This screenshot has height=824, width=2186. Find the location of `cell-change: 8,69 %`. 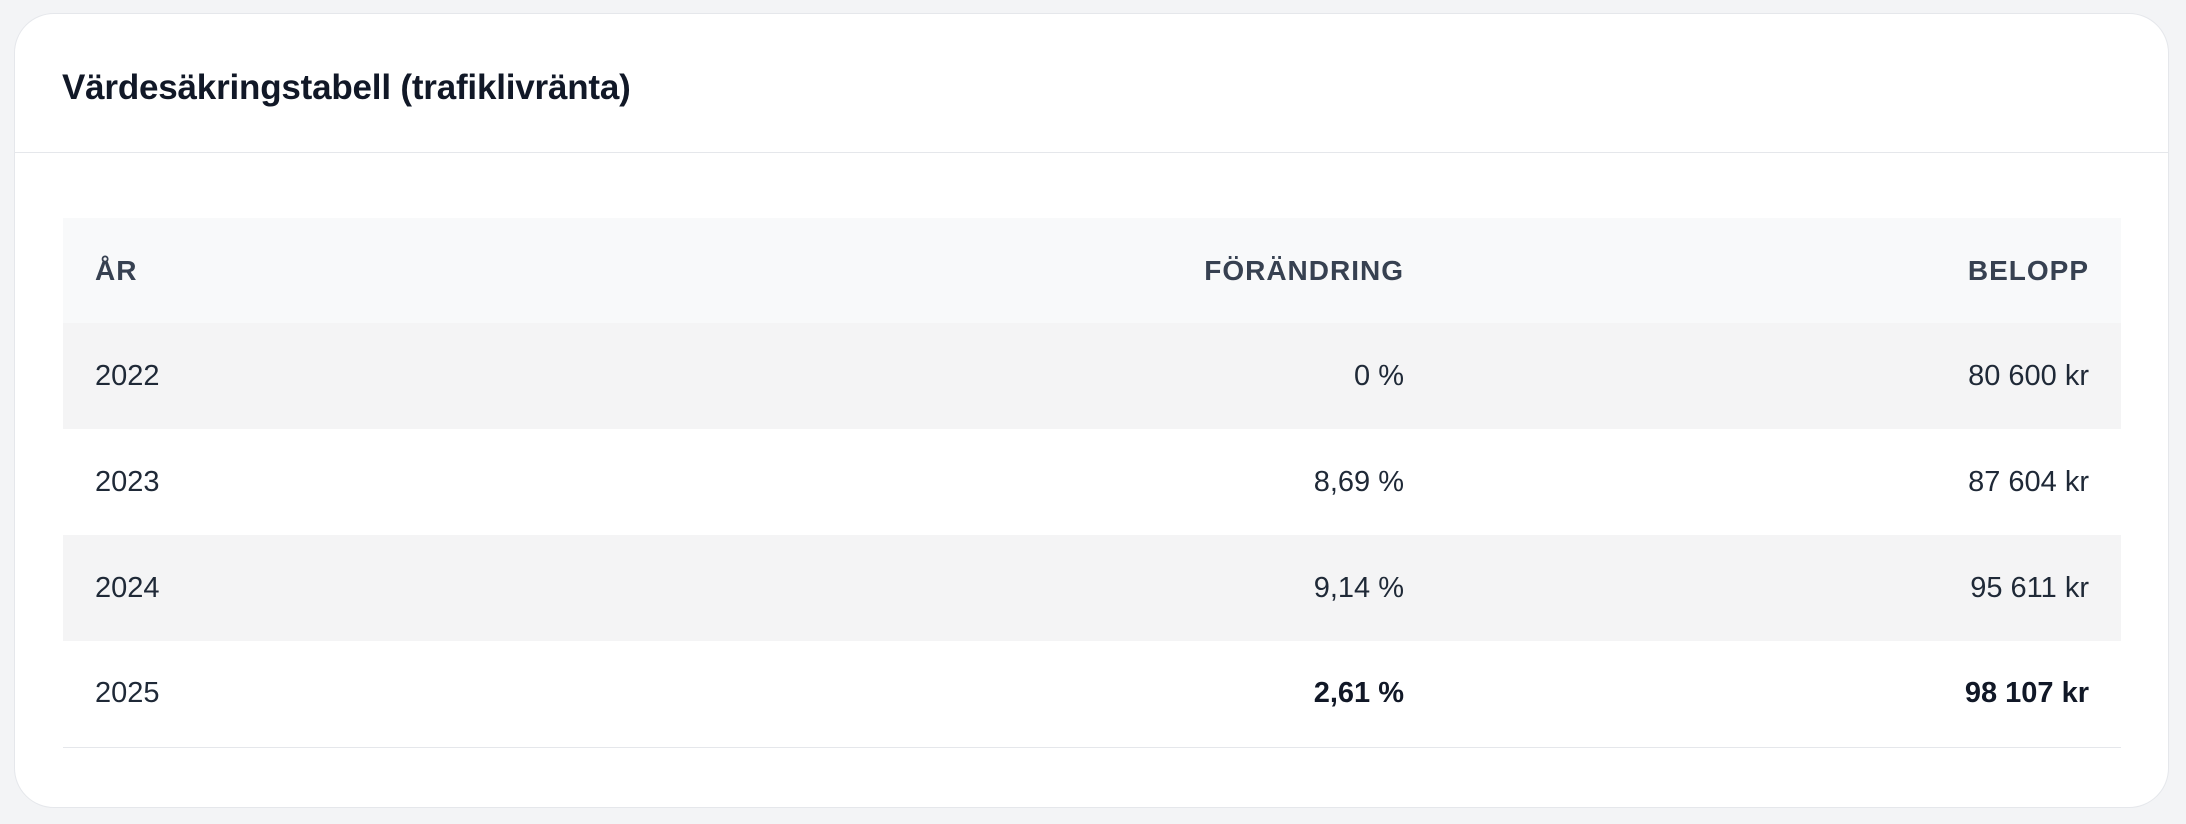

cell-change: 8,69 % is located at coordinates (1358, 481).